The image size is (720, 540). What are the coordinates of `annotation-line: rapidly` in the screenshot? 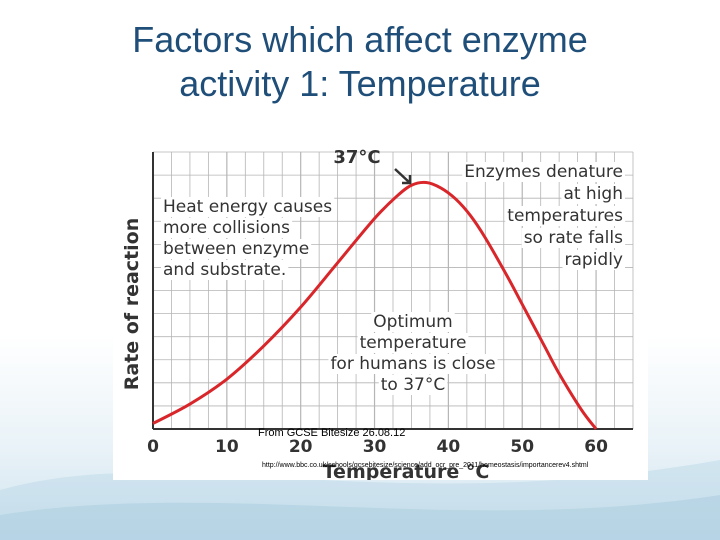 It's located at (594, 260).